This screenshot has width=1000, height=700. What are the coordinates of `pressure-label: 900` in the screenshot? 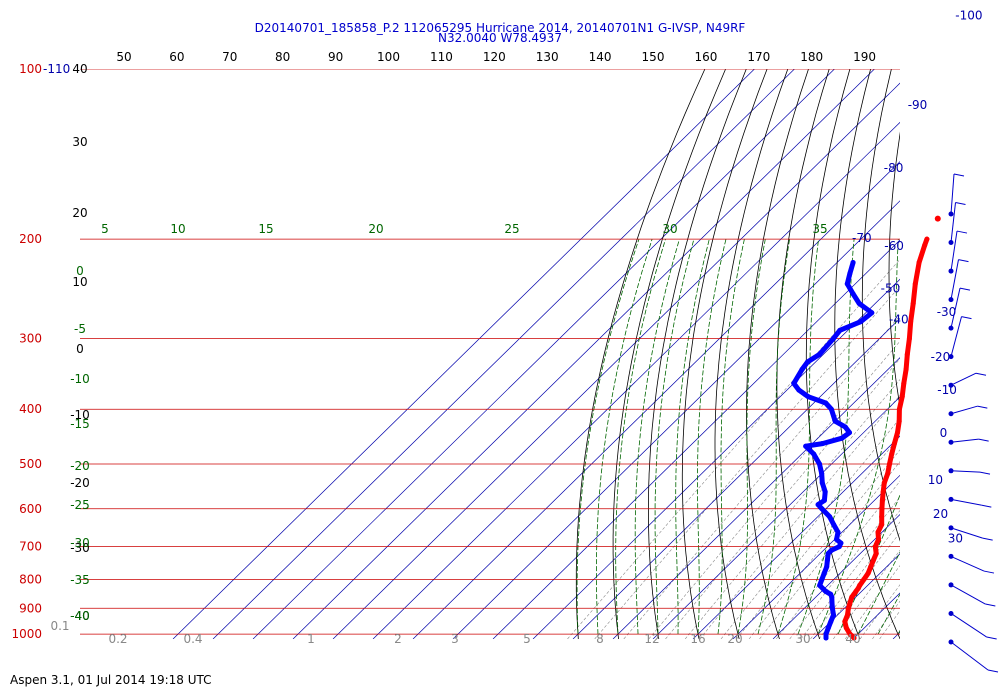 It's located at (30, 608).